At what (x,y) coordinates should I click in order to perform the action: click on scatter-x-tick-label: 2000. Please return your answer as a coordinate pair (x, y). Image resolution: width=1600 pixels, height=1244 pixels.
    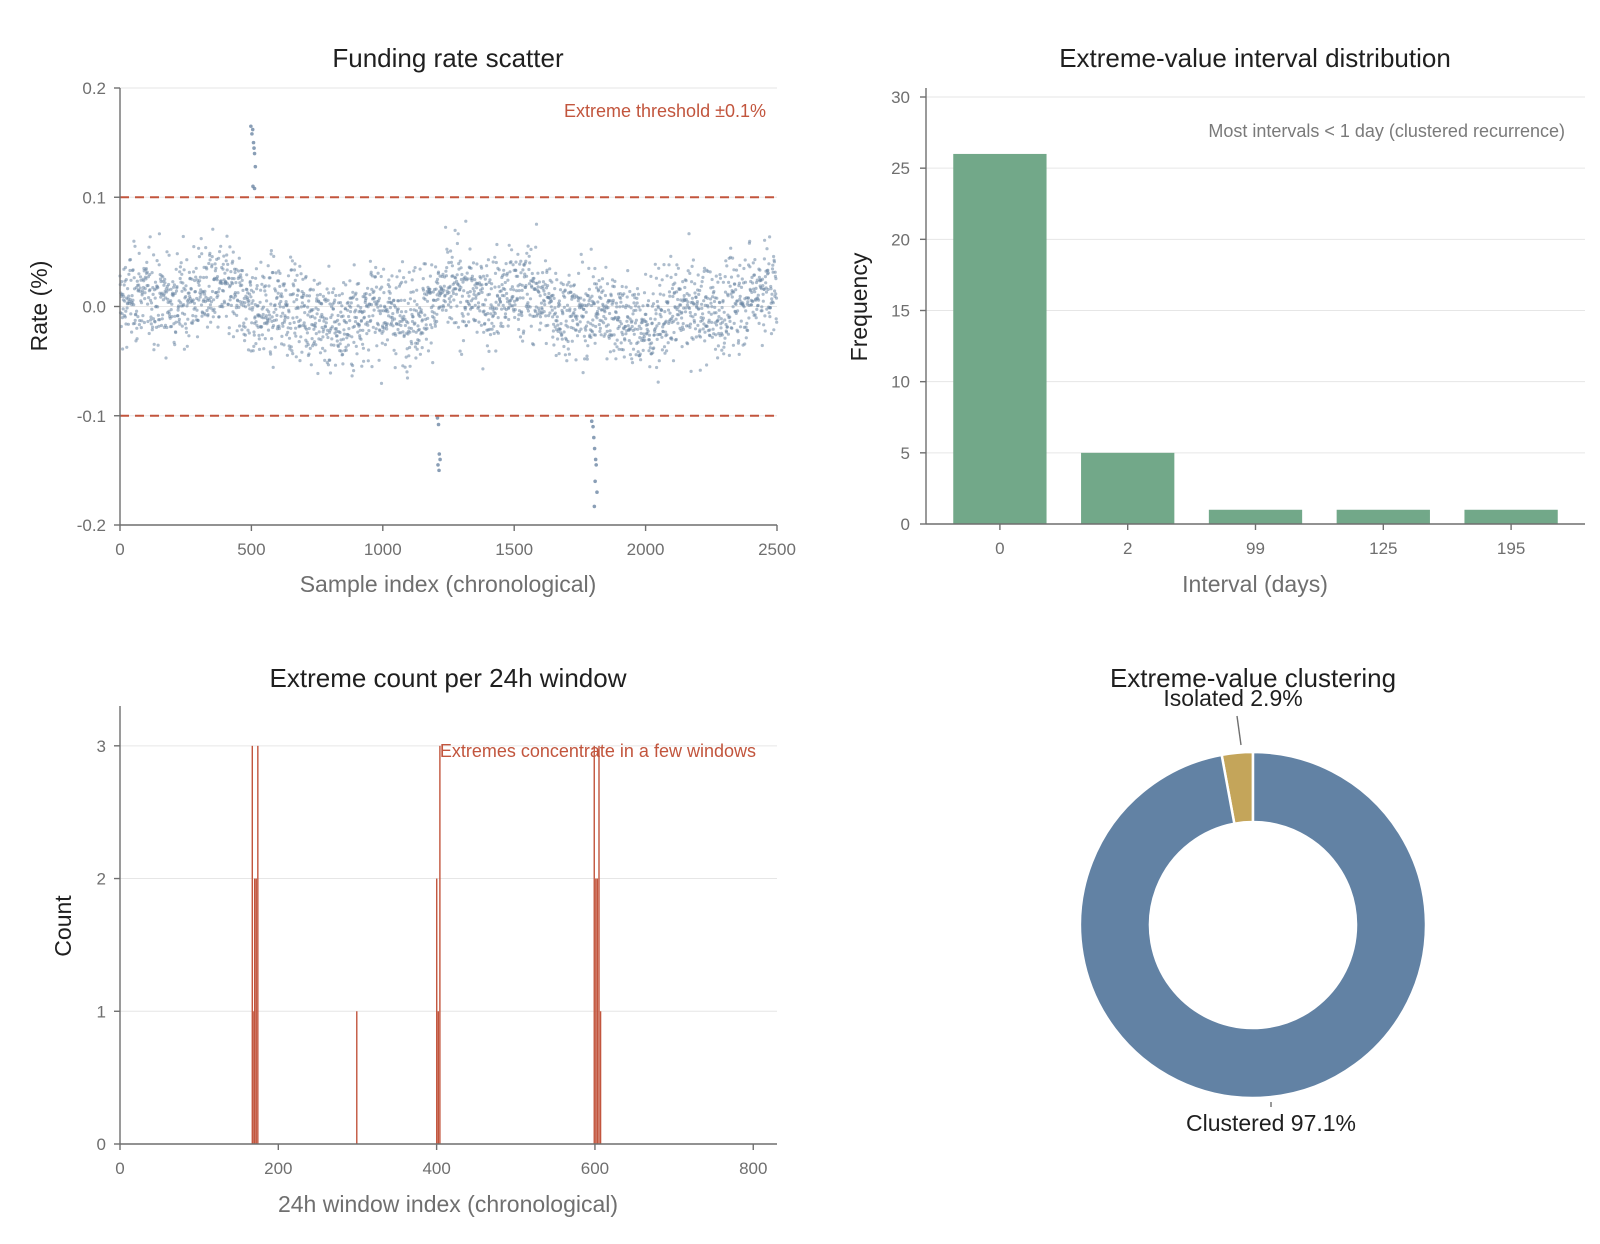
    Looking at the image, I should click on (646, 549).